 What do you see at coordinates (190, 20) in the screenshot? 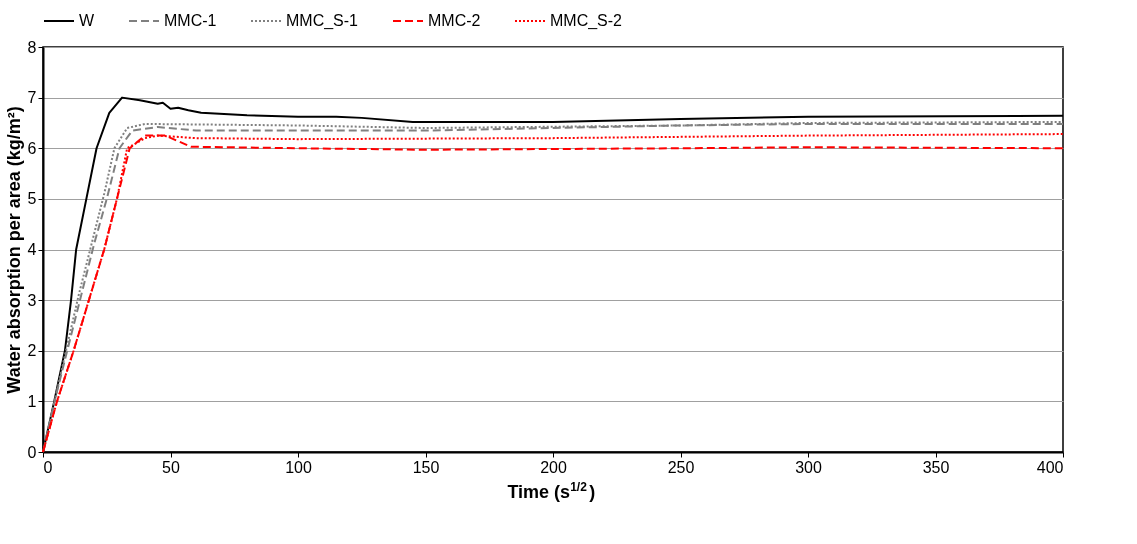
I see `legend-label: MMC-1` at bounding box center [190, 20].